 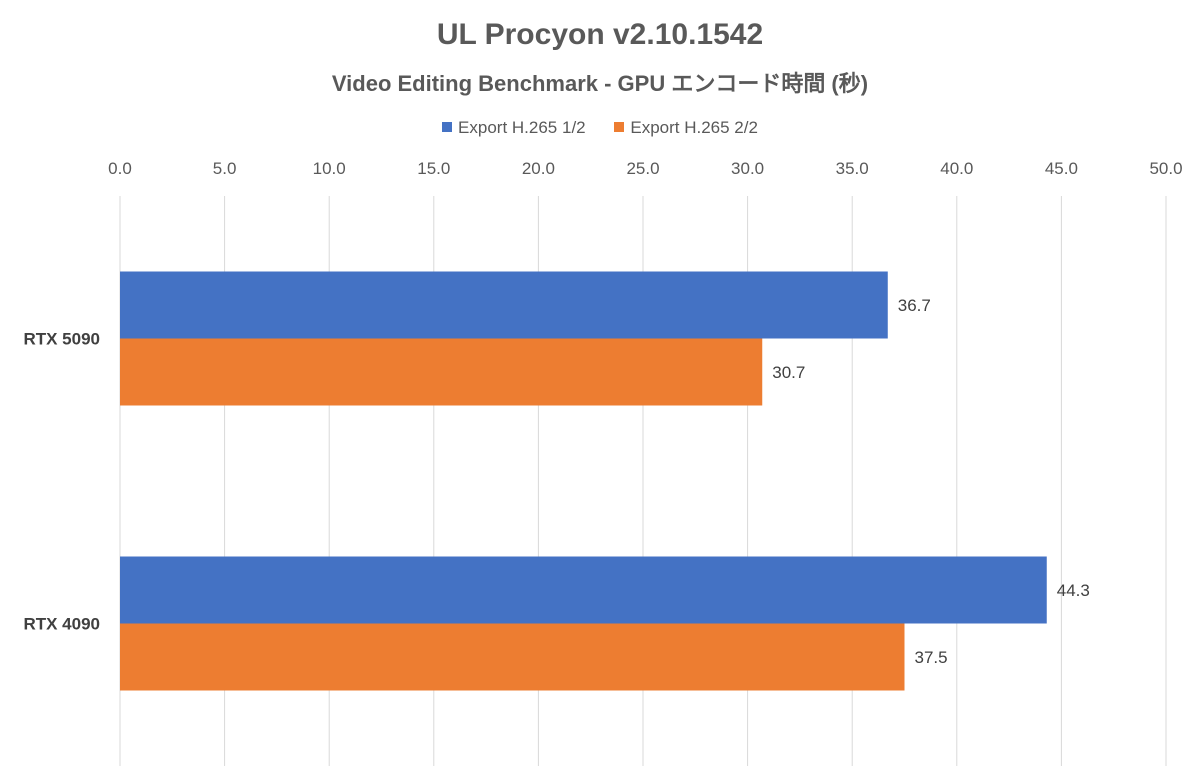 I want to click on legend-entry-series-1: Export H.265 1/2, so click(x=514, y=128).